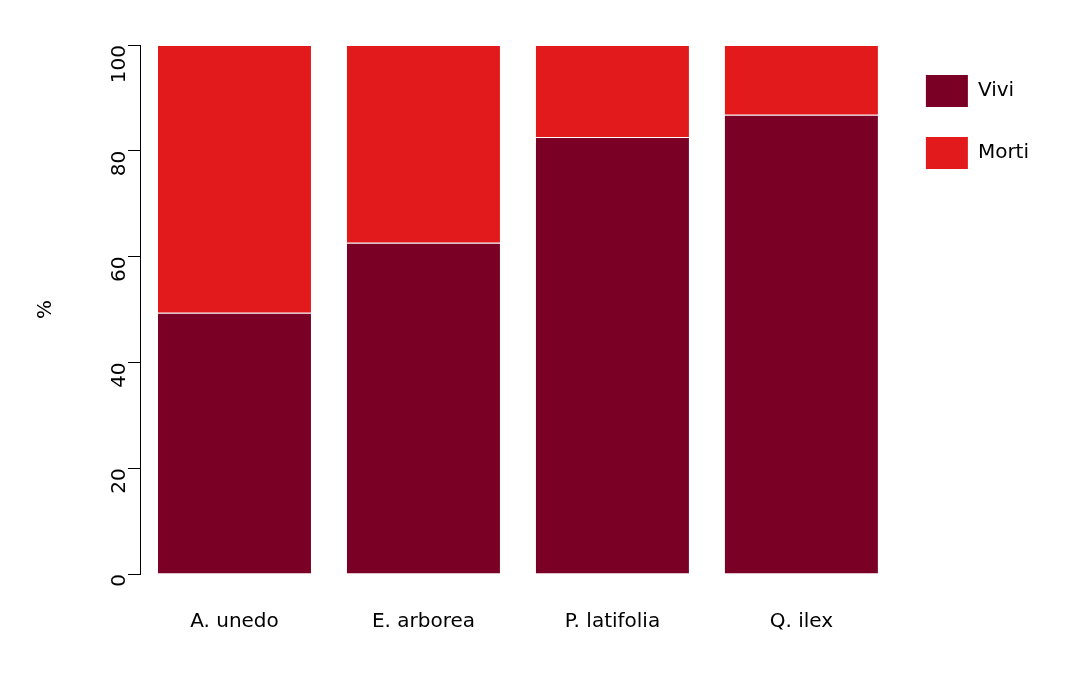 Image resolution: width=1079 pixels, height=674 pixels. I want to click on x-tick-label: P. latifolia, so click(612, 620).